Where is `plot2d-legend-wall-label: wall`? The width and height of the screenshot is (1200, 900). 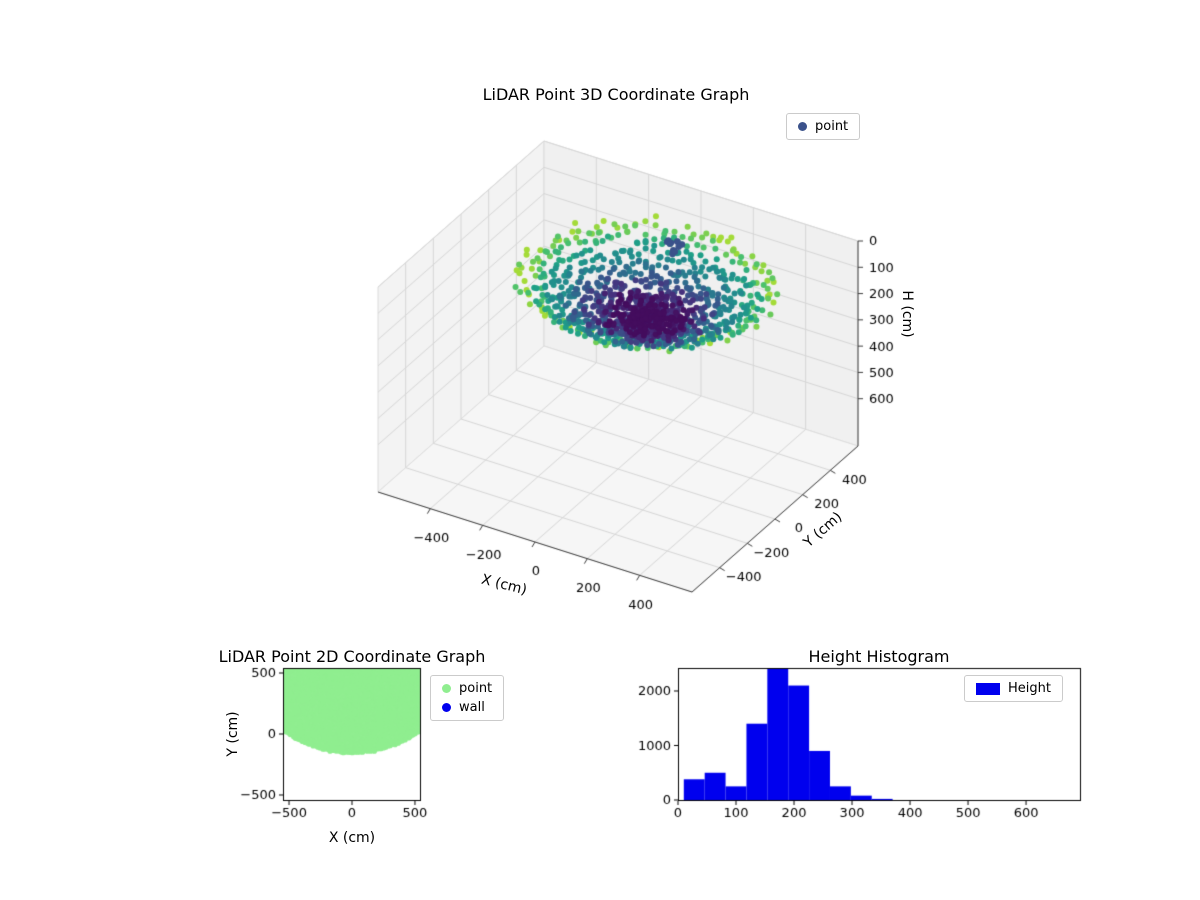 plot2d-legend-wall-label: wall is located at coordinates (472, 707).